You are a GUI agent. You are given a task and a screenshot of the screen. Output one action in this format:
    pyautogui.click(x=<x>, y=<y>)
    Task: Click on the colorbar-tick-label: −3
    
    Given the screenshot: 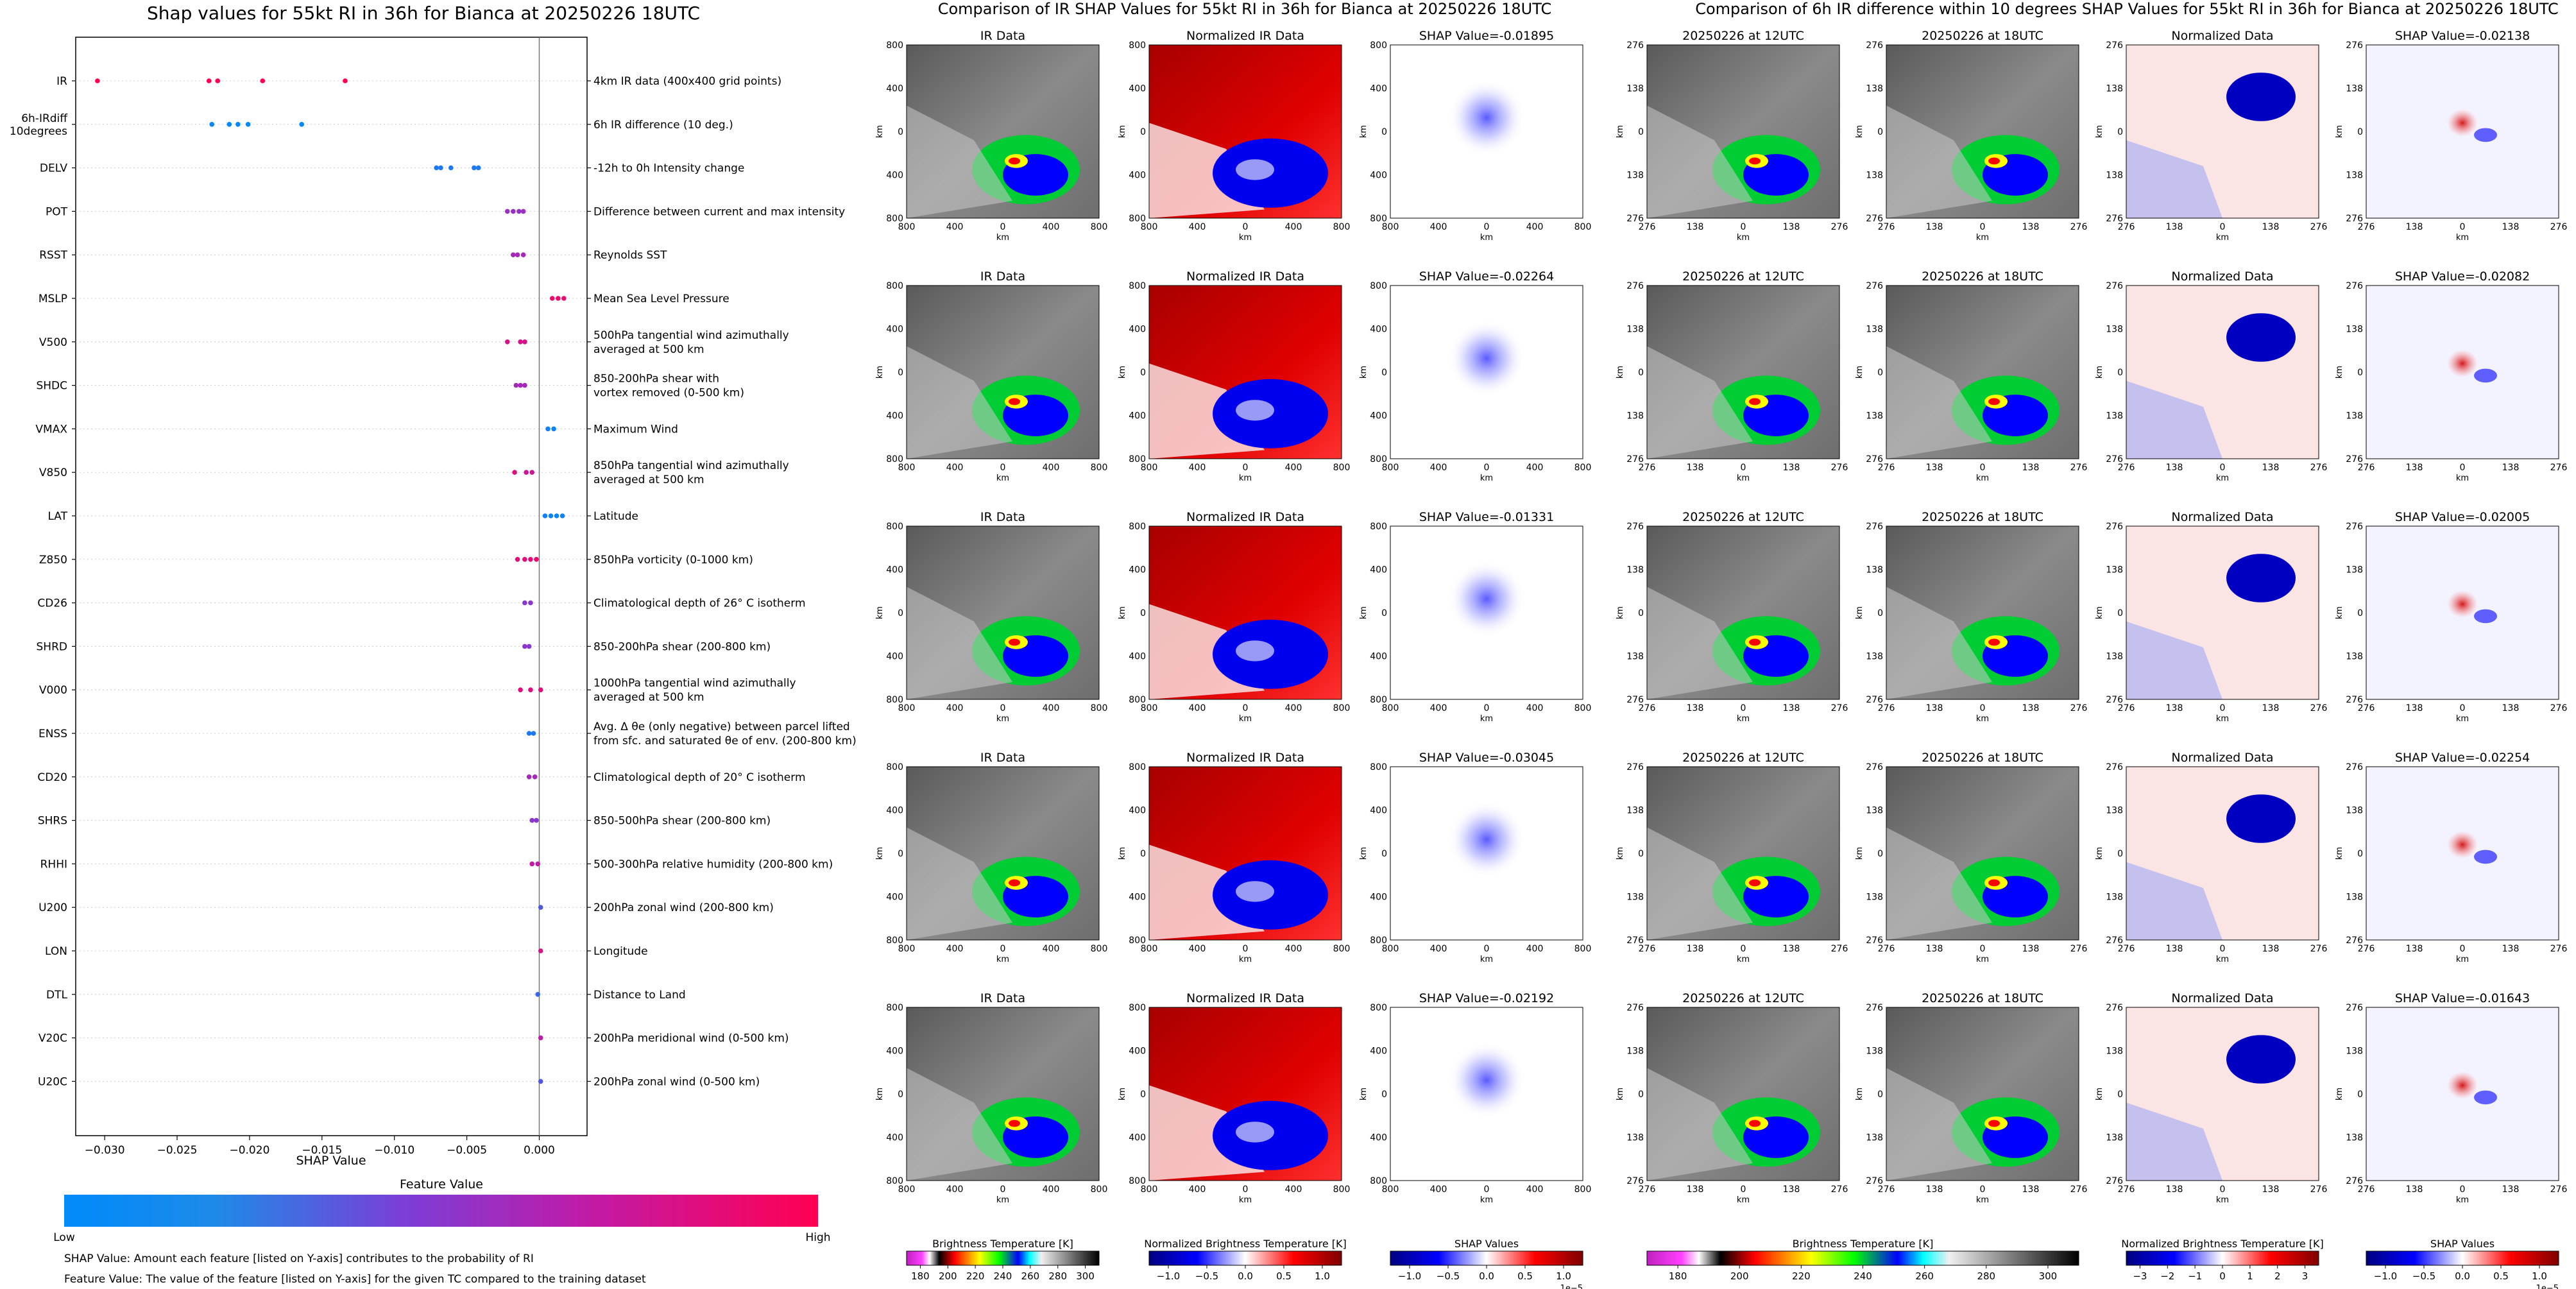 What is the action you would take?
    pyautogui.click(x=2140, y=1276)
    